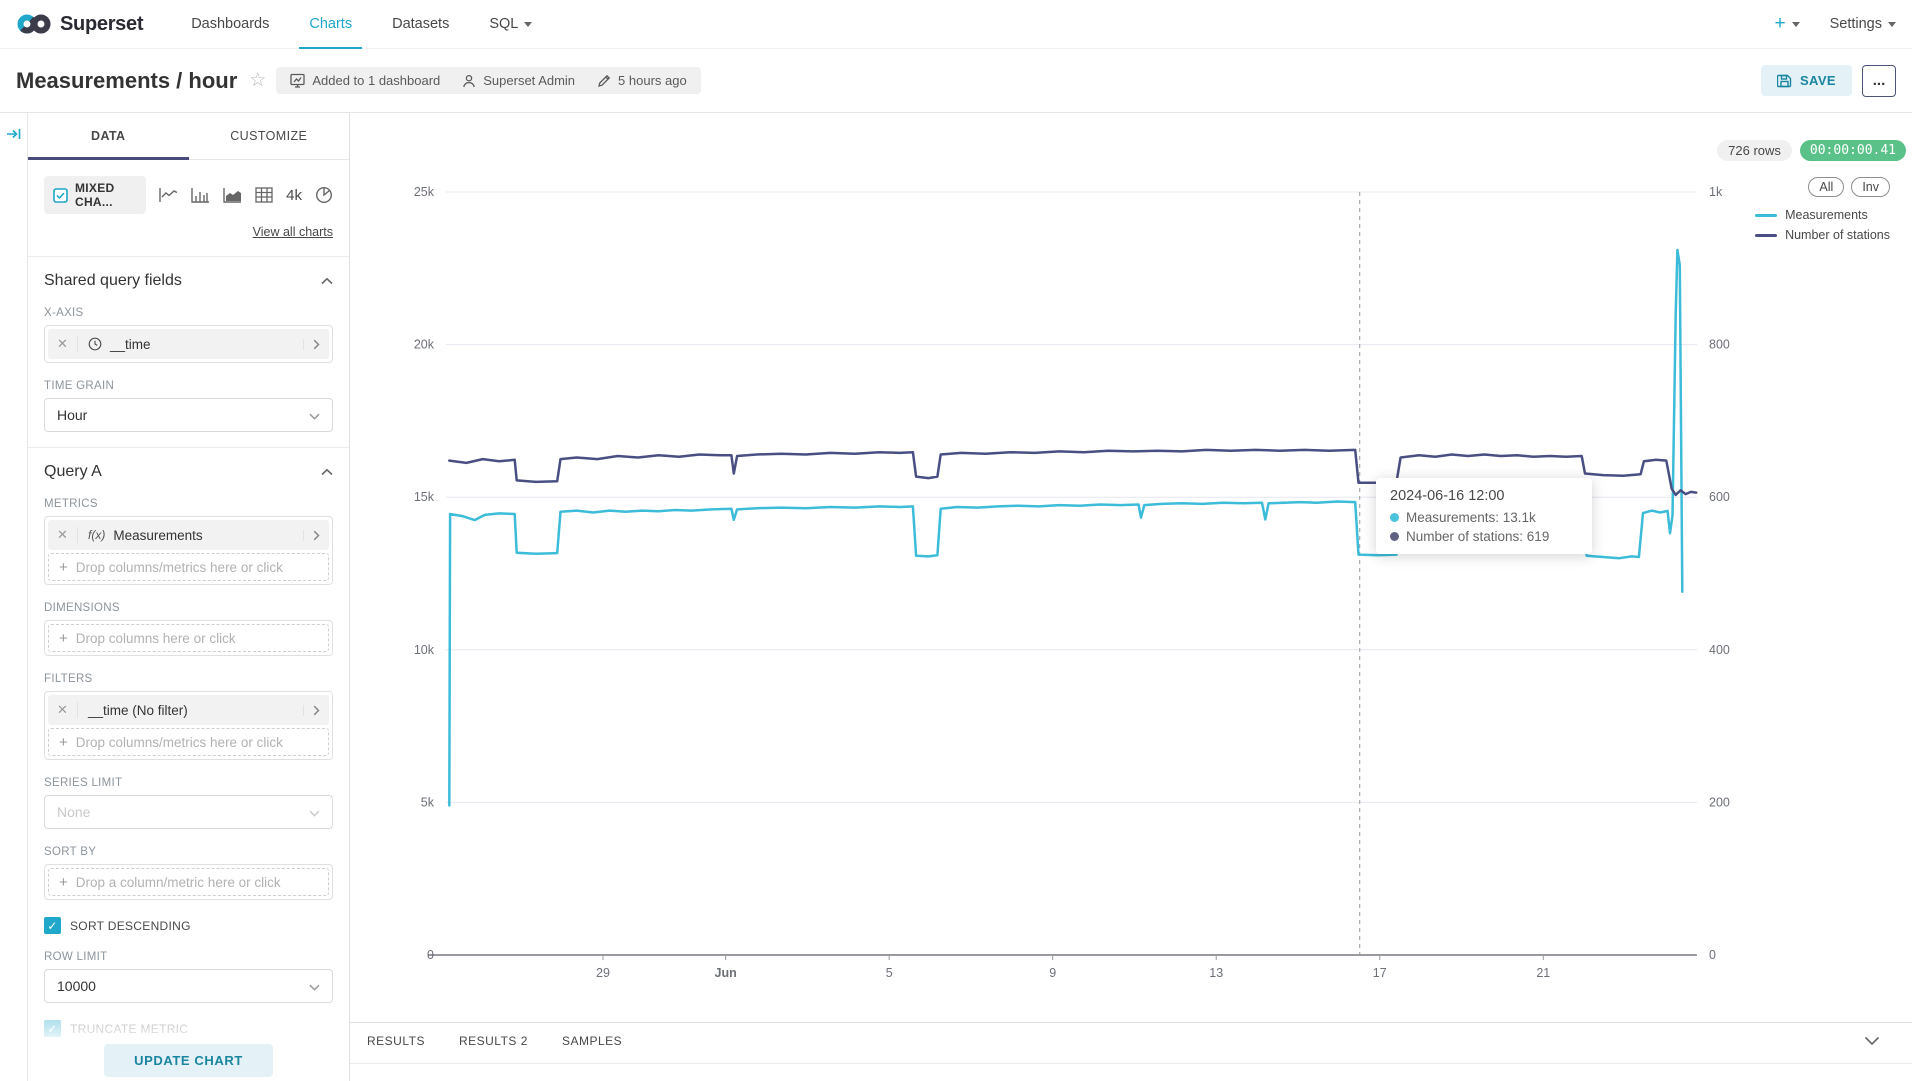 The height and width of the screenshot is (1081, 1912). I want to click on legend-all-button: All, so click(1826, 187).